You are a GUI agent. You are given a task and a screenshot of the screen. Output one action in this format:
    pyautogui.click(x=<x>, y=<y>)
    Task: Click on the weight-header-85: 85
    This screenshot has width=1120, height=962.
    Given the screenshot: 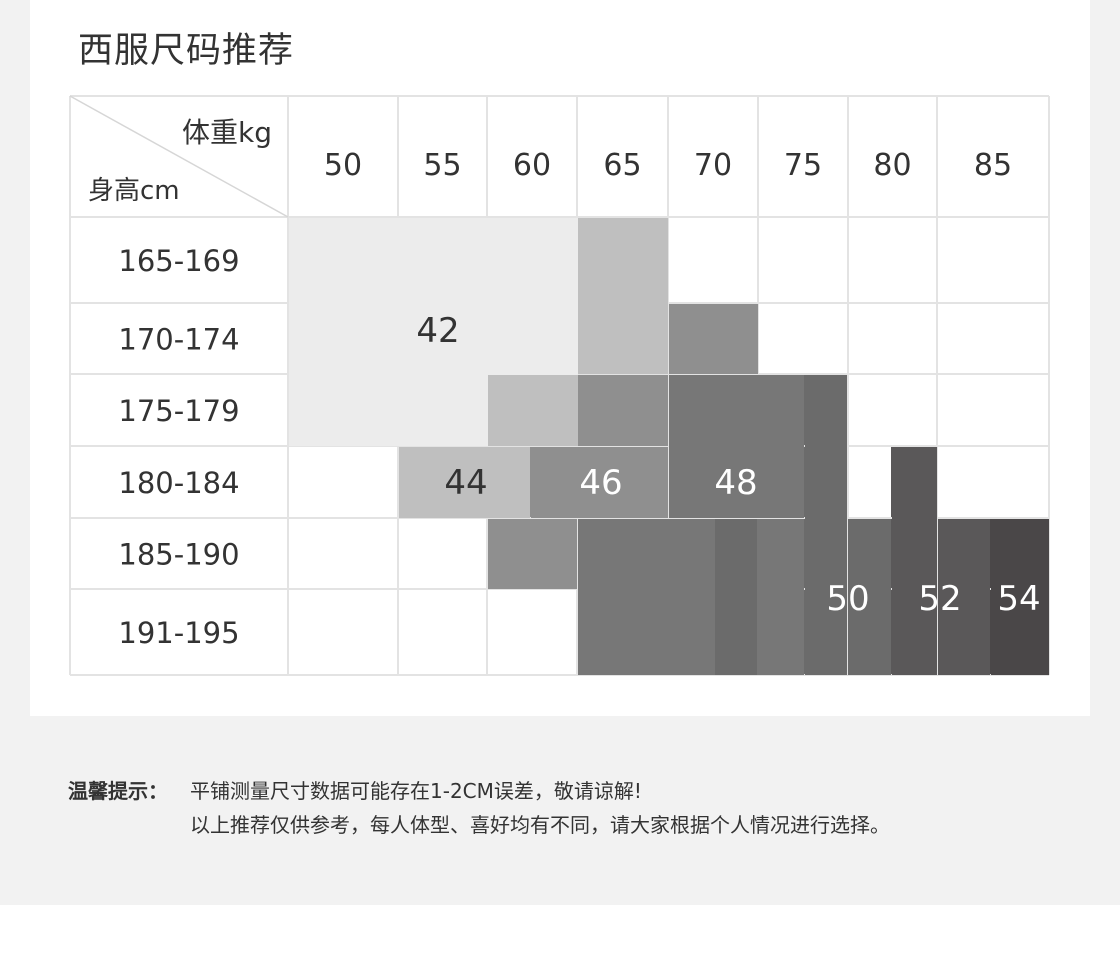 What is the action you would take?
    pyautogui.click(x=993, y=165)
    